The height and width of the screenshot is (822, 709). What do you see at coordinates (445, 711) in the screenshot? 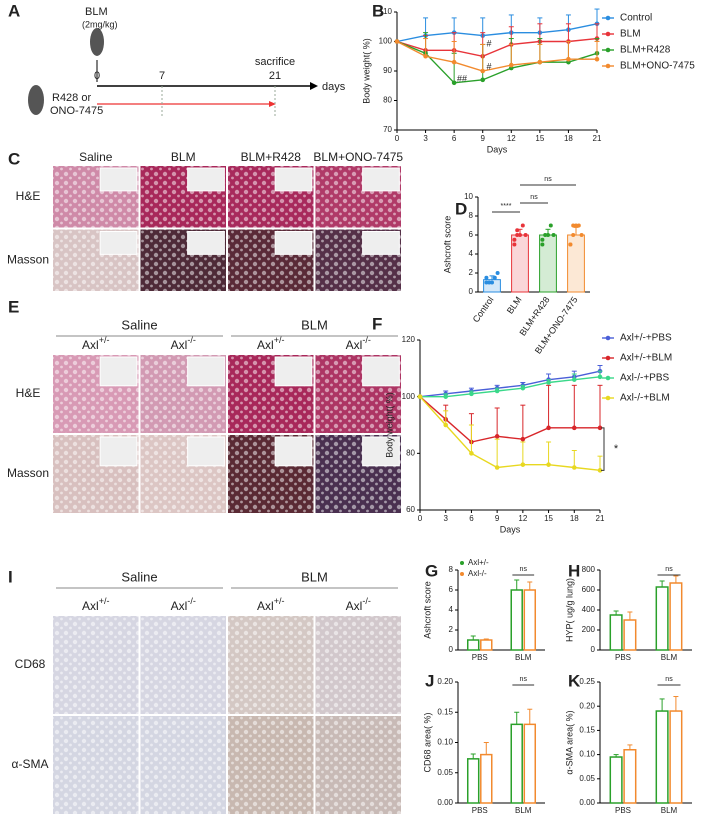
I see `y-tick-label: 0.15` at bounding box center [445, 711].